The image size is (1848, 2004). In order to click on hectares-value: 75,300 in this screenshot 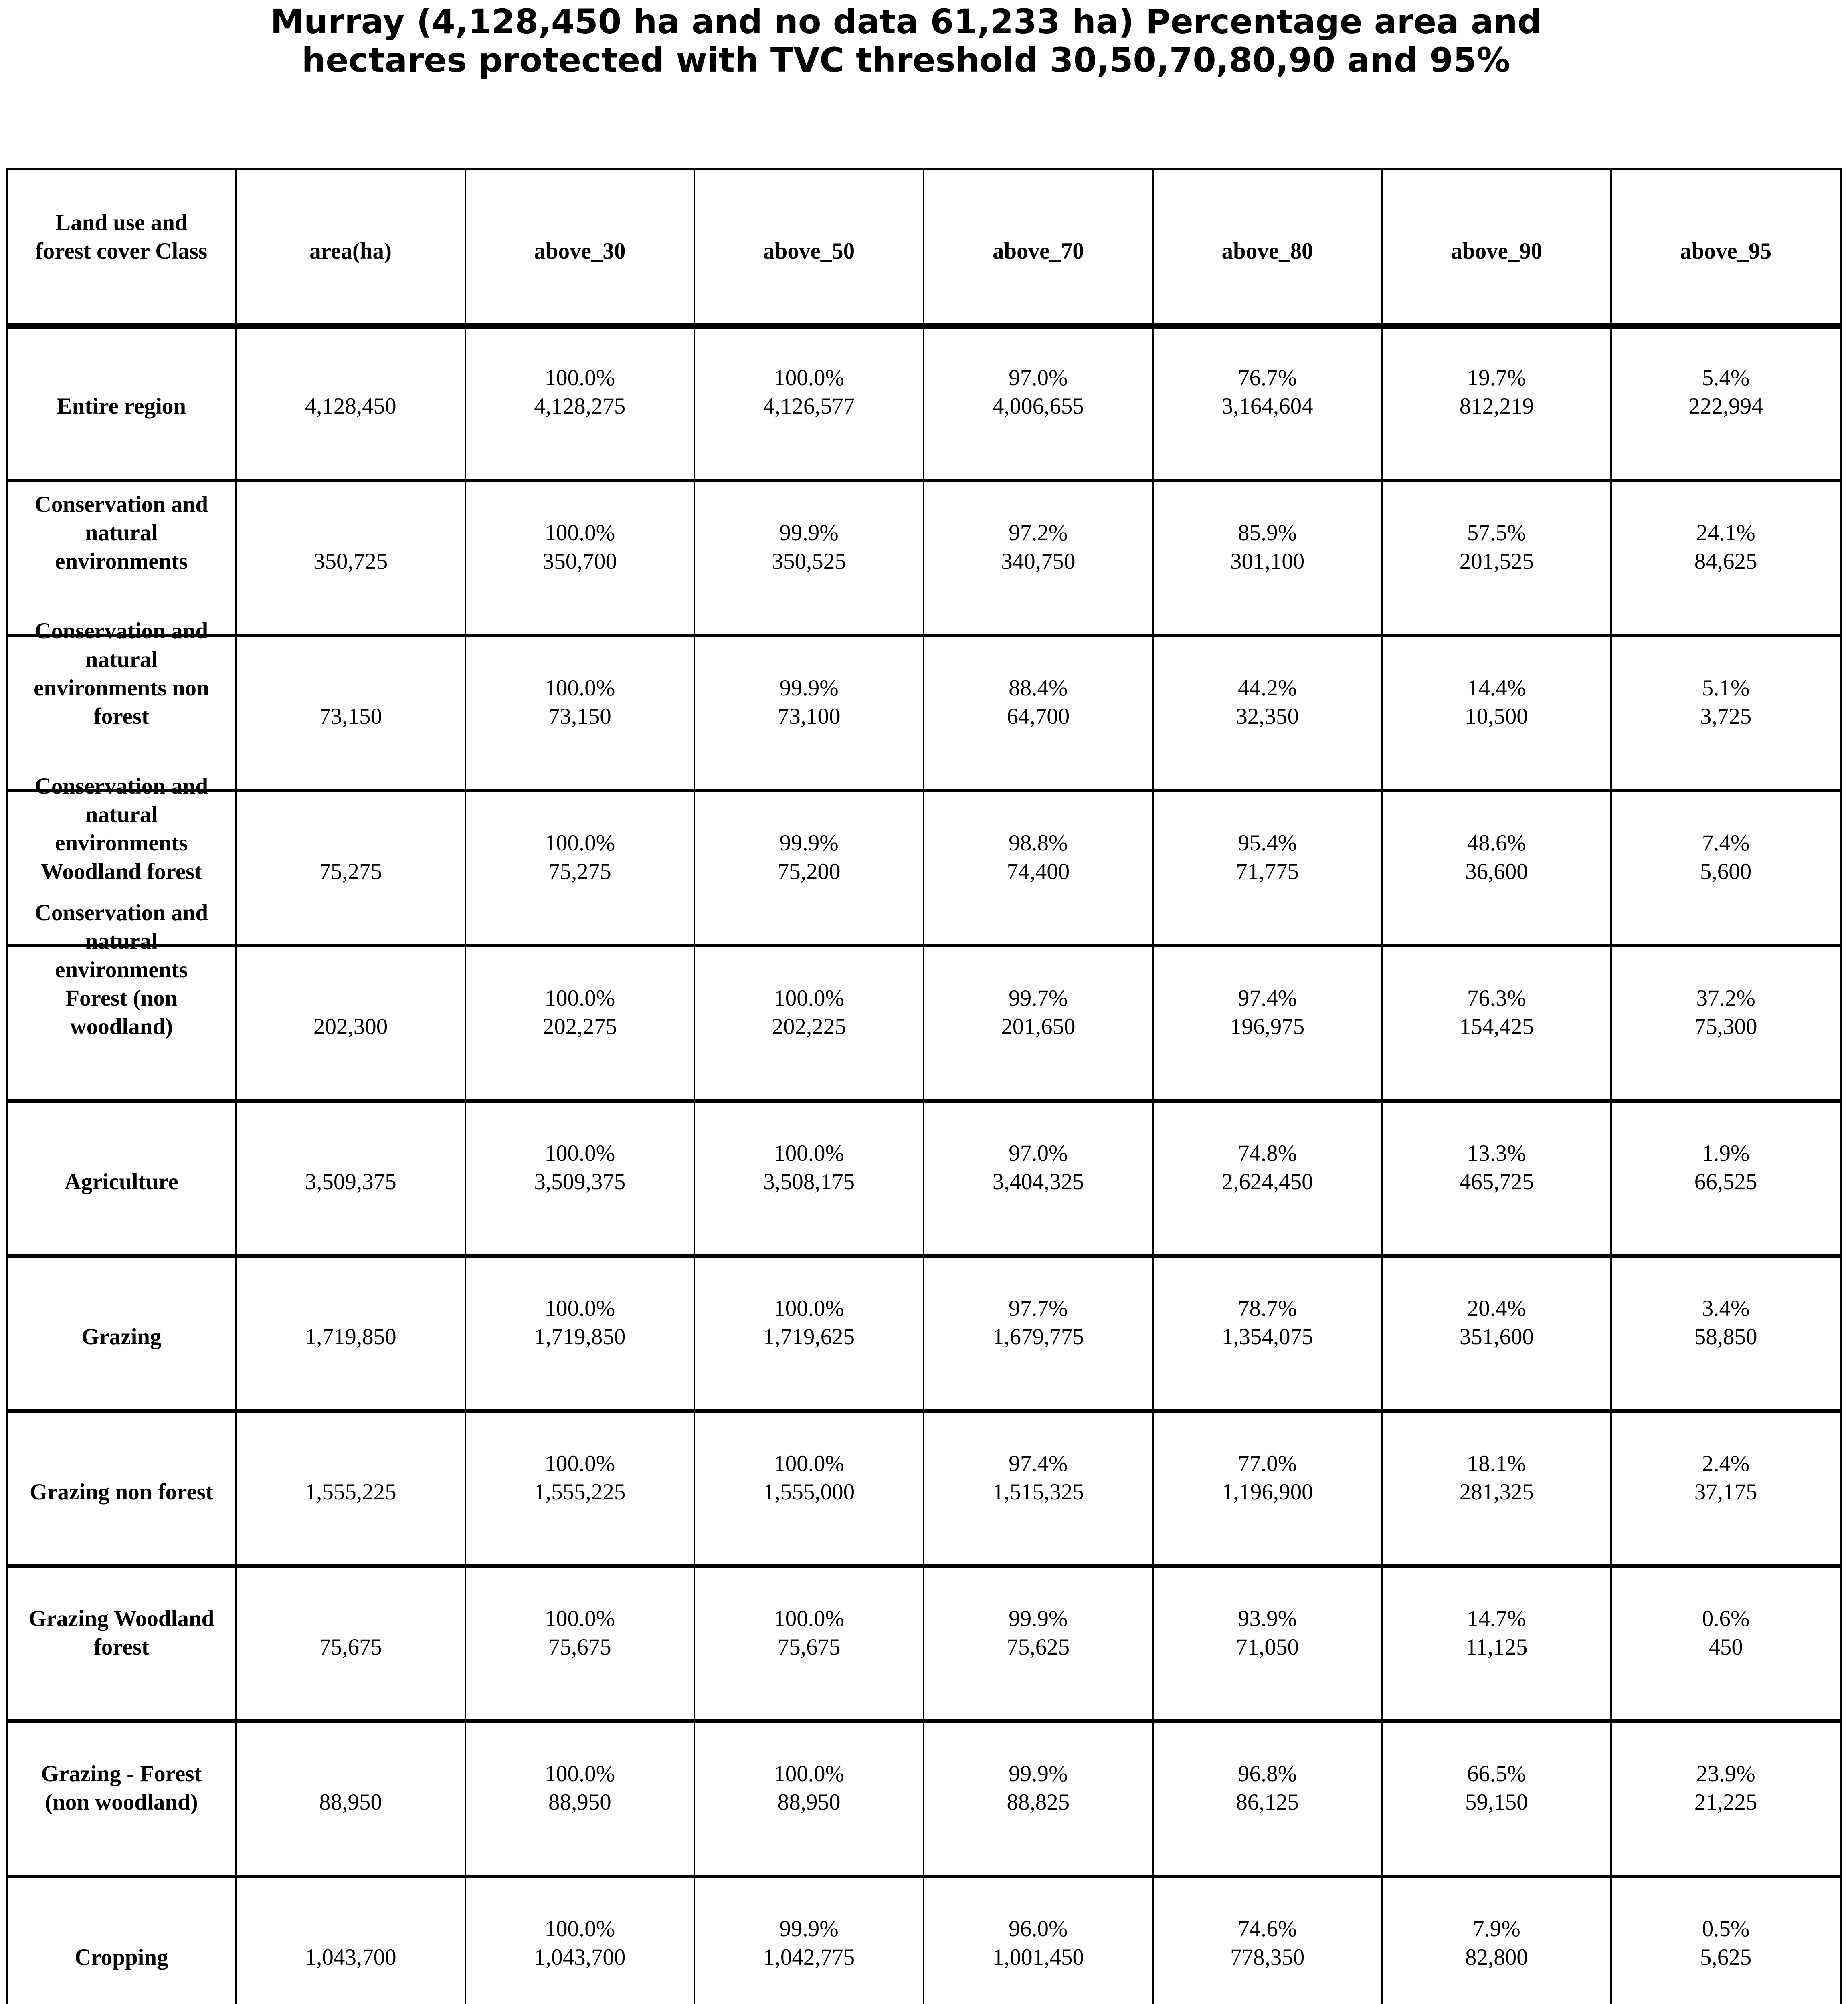, I will do `click(1725, 1026)`.